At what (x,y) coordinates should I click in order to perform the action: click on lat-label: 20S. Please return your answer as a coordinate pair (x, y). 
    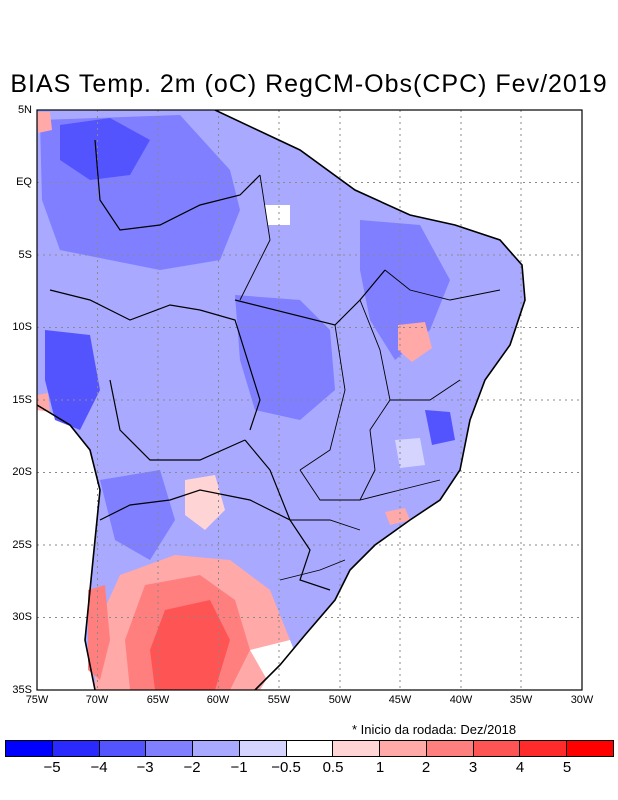
    Looking at the image, I should click on (22, 472).